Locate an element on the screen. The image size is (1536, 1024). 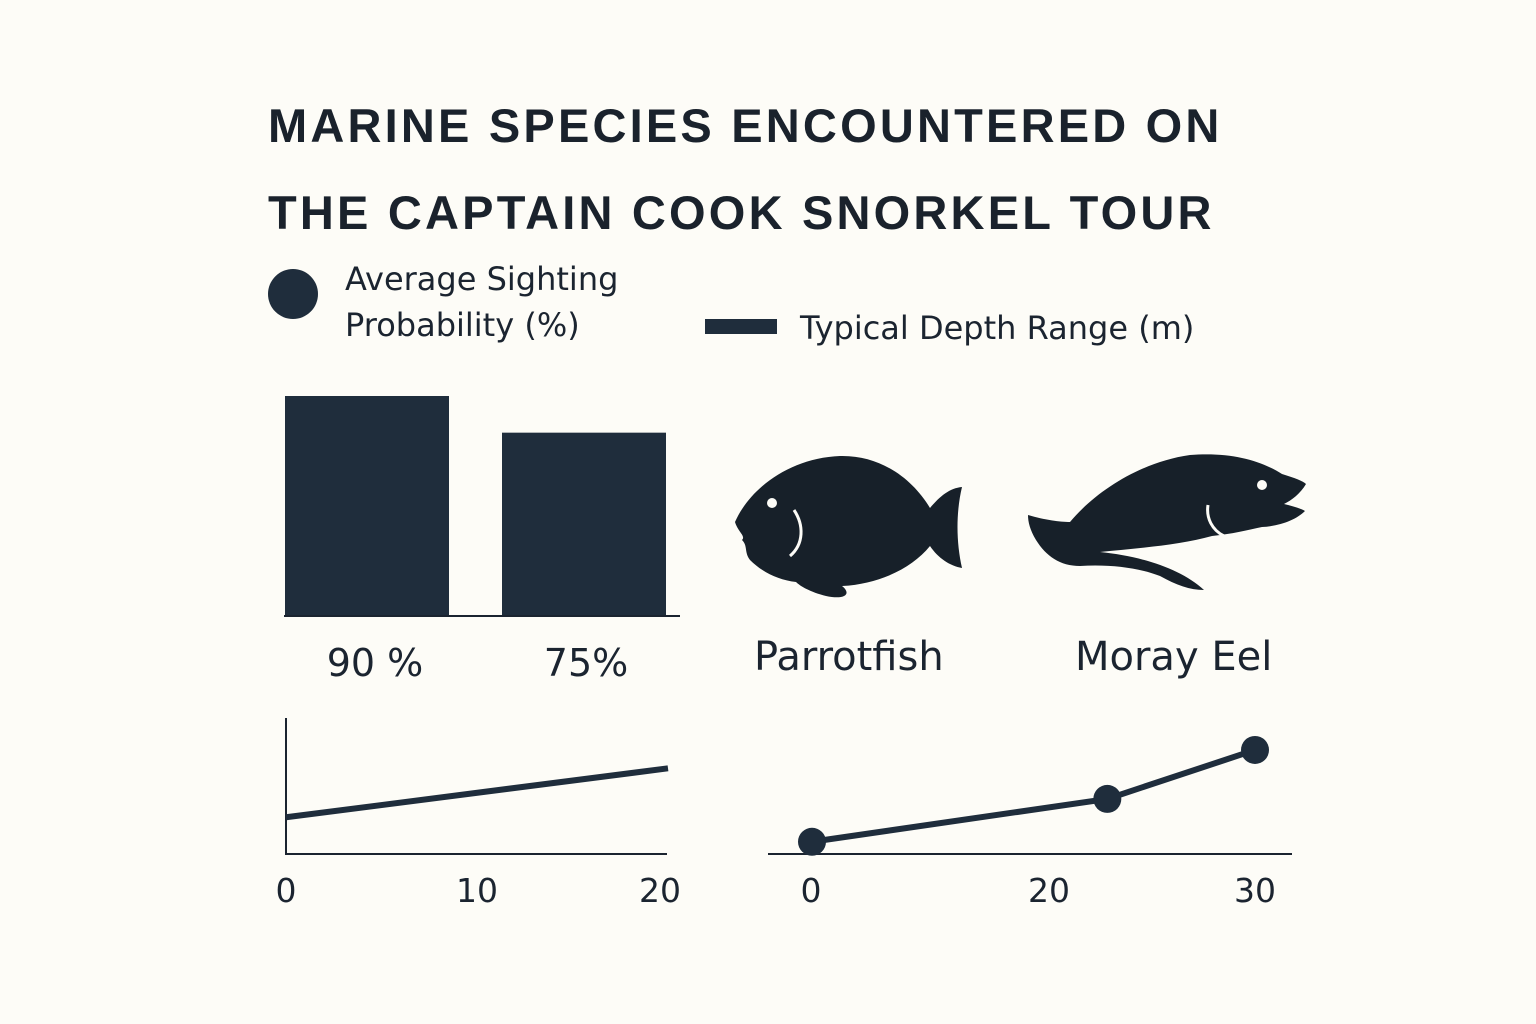
line-chart-2-x-tick-30: 30 is located at coordinates (1255, 890).